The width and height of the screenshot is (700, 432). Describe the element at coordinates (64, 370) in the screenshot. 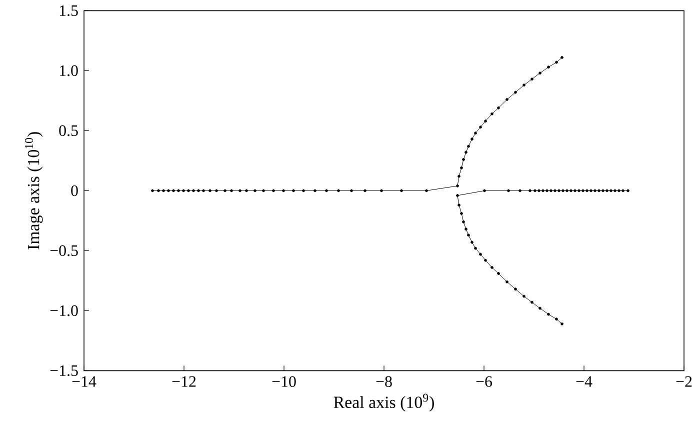

I see `y-tick-label: −1.5` at that location.